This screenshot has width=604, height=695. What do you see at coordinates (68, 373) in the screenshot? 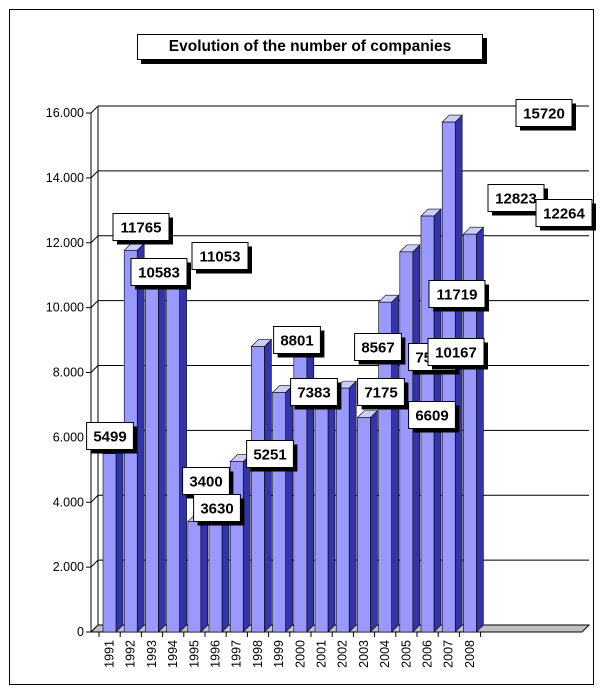
I see `y-tick-label: 8.000` at bounding box center [68, 373].